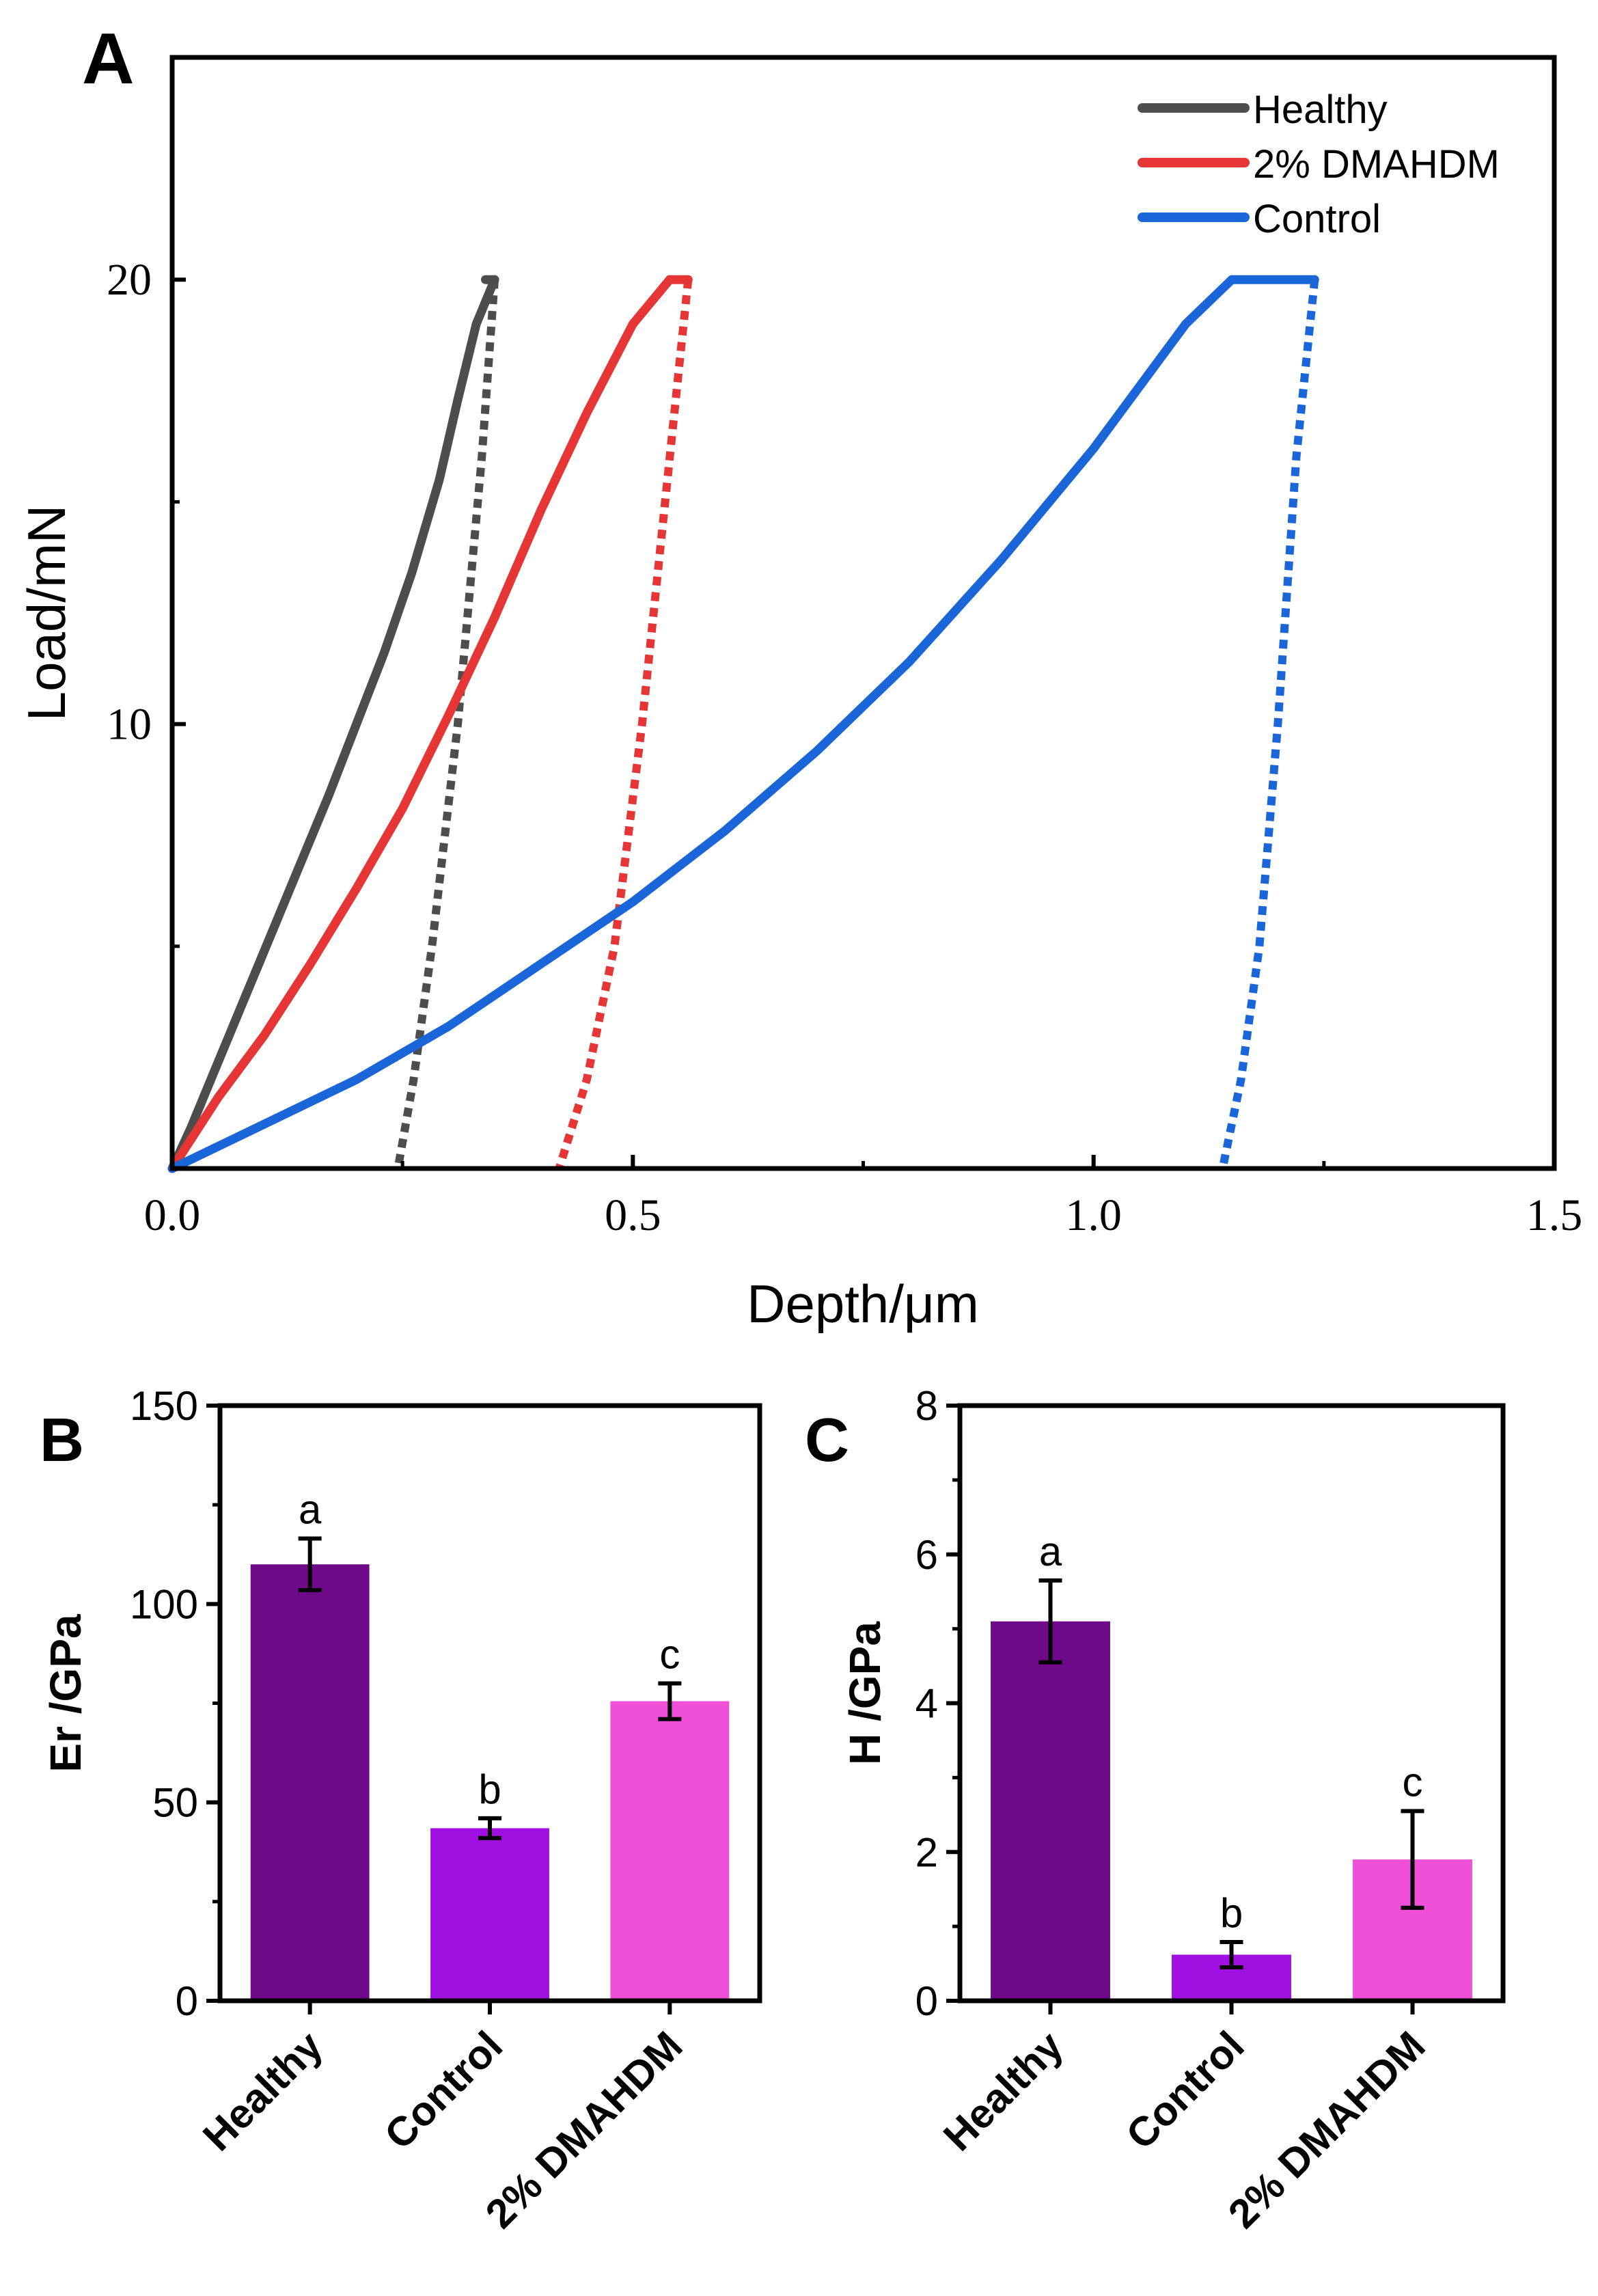 The image size is (1598, 2296). I want to click on y-tick-label: 20, so click(129, 280).